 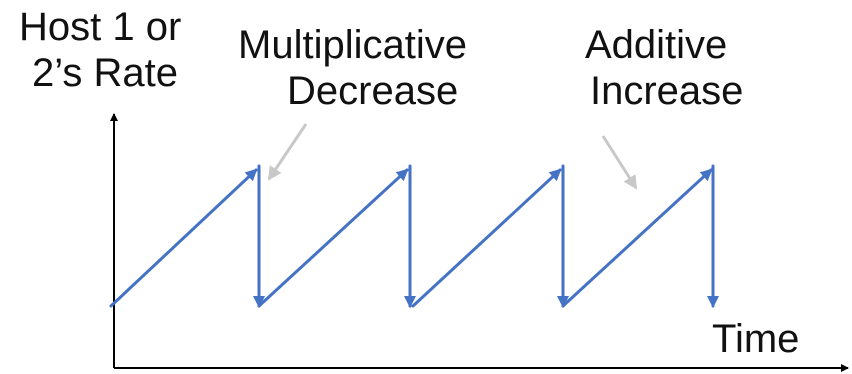 I want to click on additive-increase-label-line2: Increase, so click(x=667, y=91).